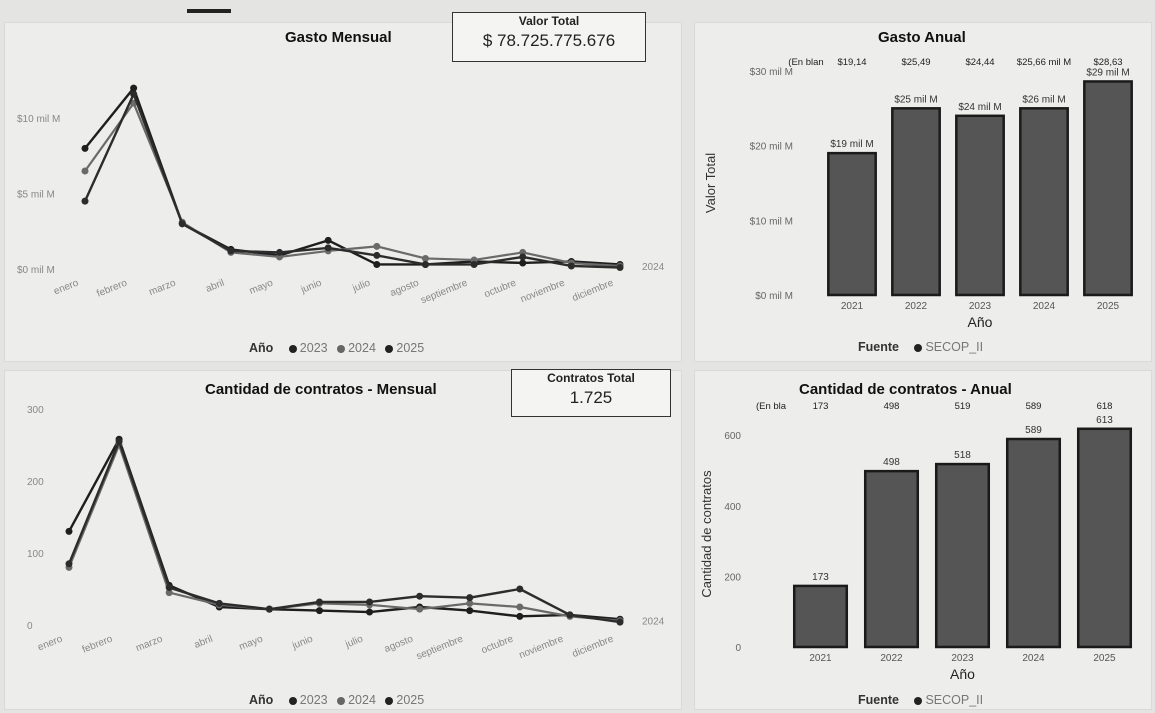  Describe the element at coordinates (1044, 62) in the screenshot. I see `top-row-label: $25,66 mil M` at that location.